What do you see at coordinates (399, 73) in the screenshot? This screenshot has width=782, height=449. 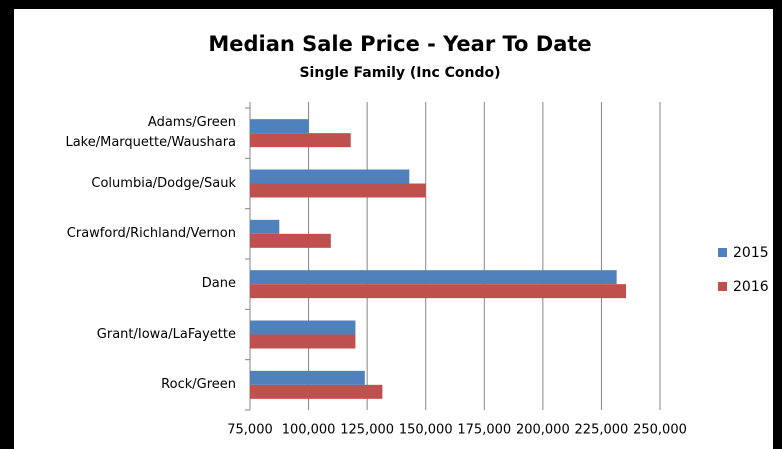 I see `chart-subtitle: Single Family (Inc Condo)` at bounding box center [399, 73].